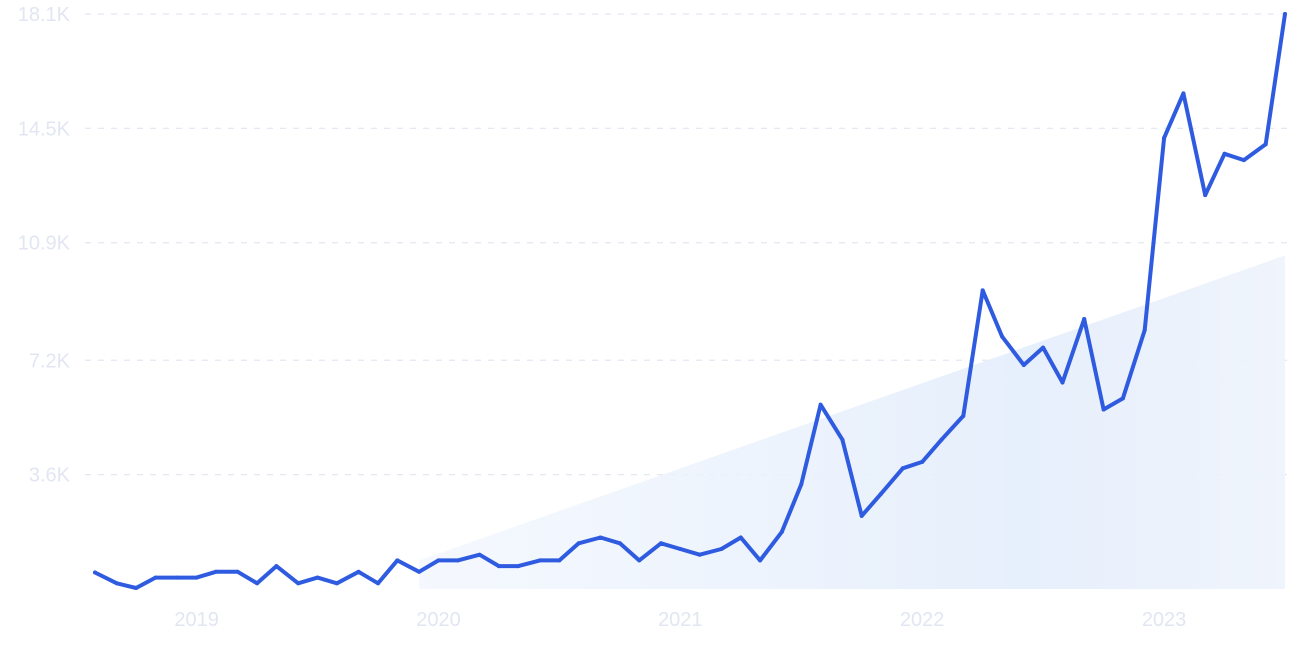 This screenshot has width=1290, height=645. Describe the element at coordinates (1164, 620) in the screenshot. I see `x-tick-label: 2023` at that location.